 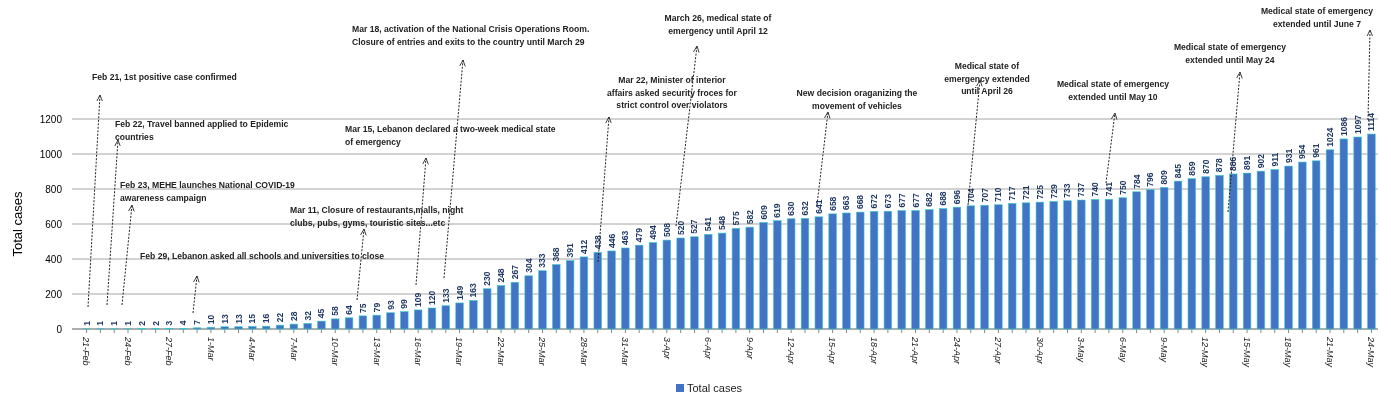 I want to click on data-label: 391, so click(x=570, y=250).